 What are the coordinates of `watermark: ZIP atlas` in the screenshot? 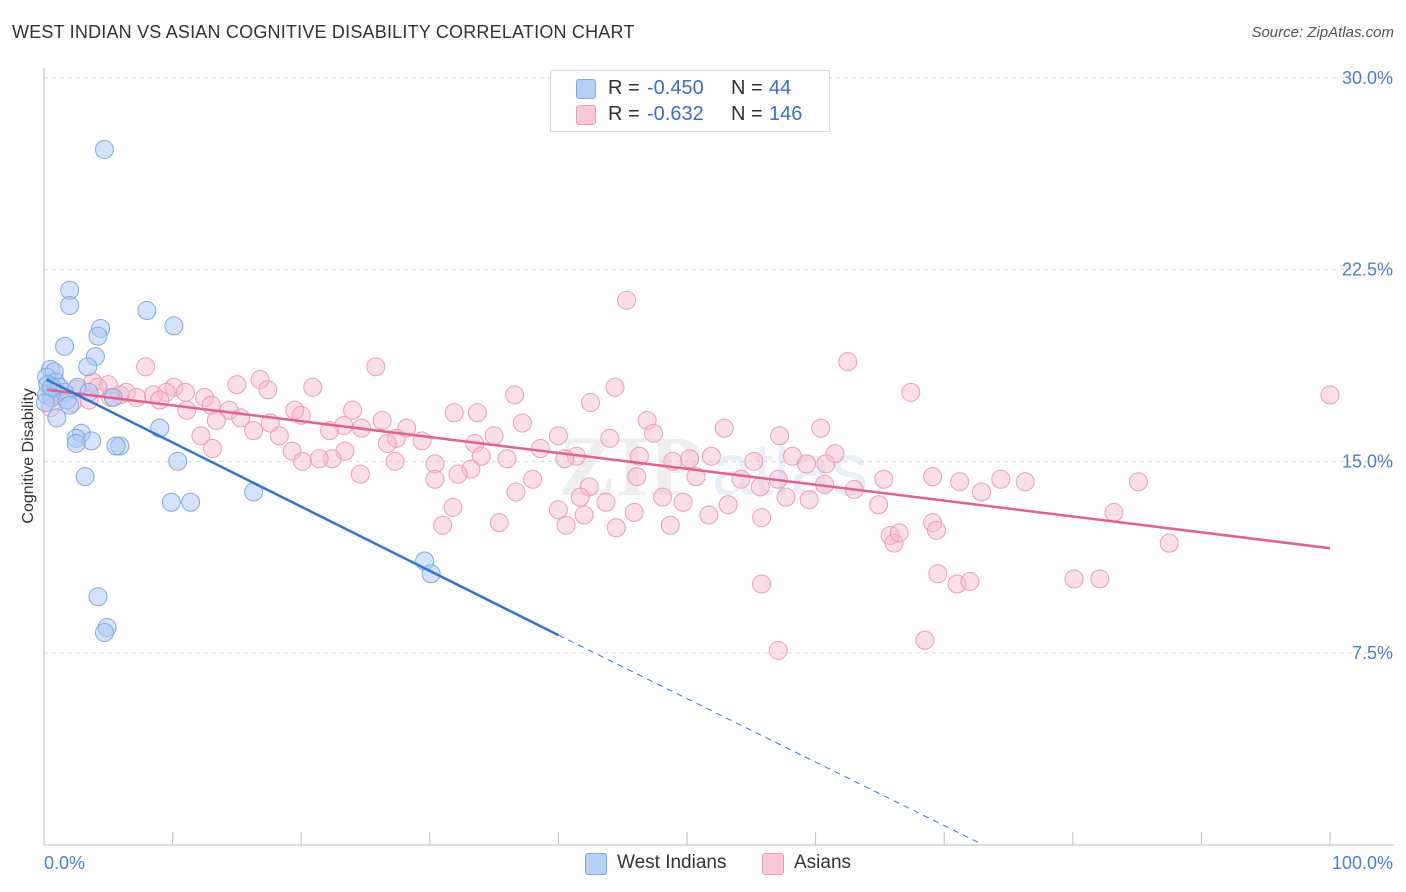 It's located at (713, 466).